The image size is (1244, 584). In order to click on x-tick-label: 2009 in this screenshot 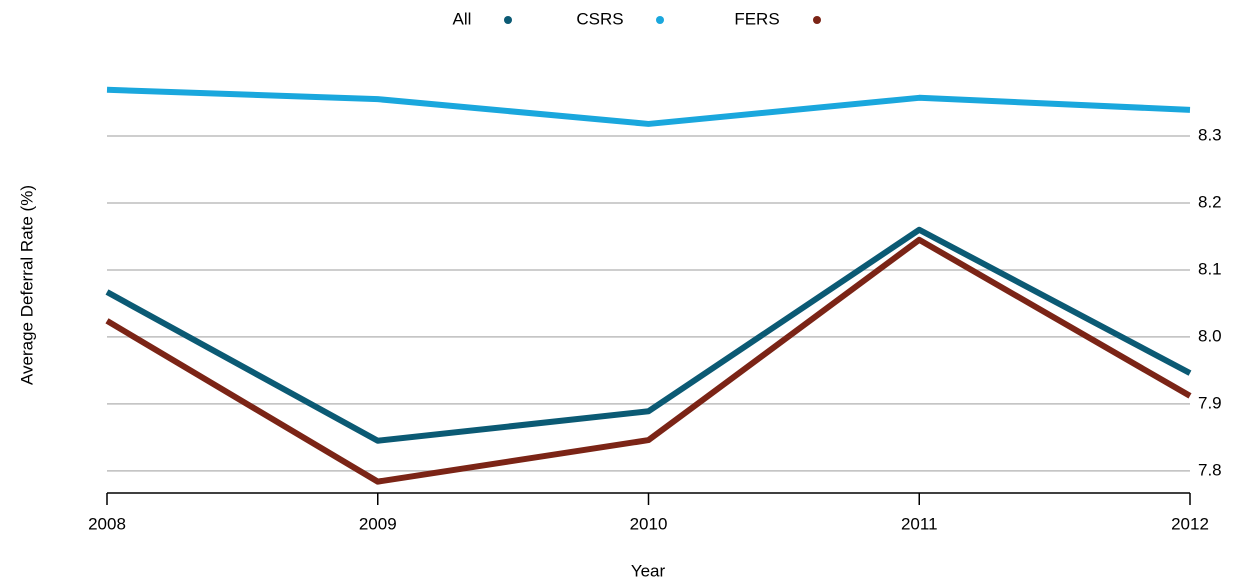, I will do `click(378, 523)`.